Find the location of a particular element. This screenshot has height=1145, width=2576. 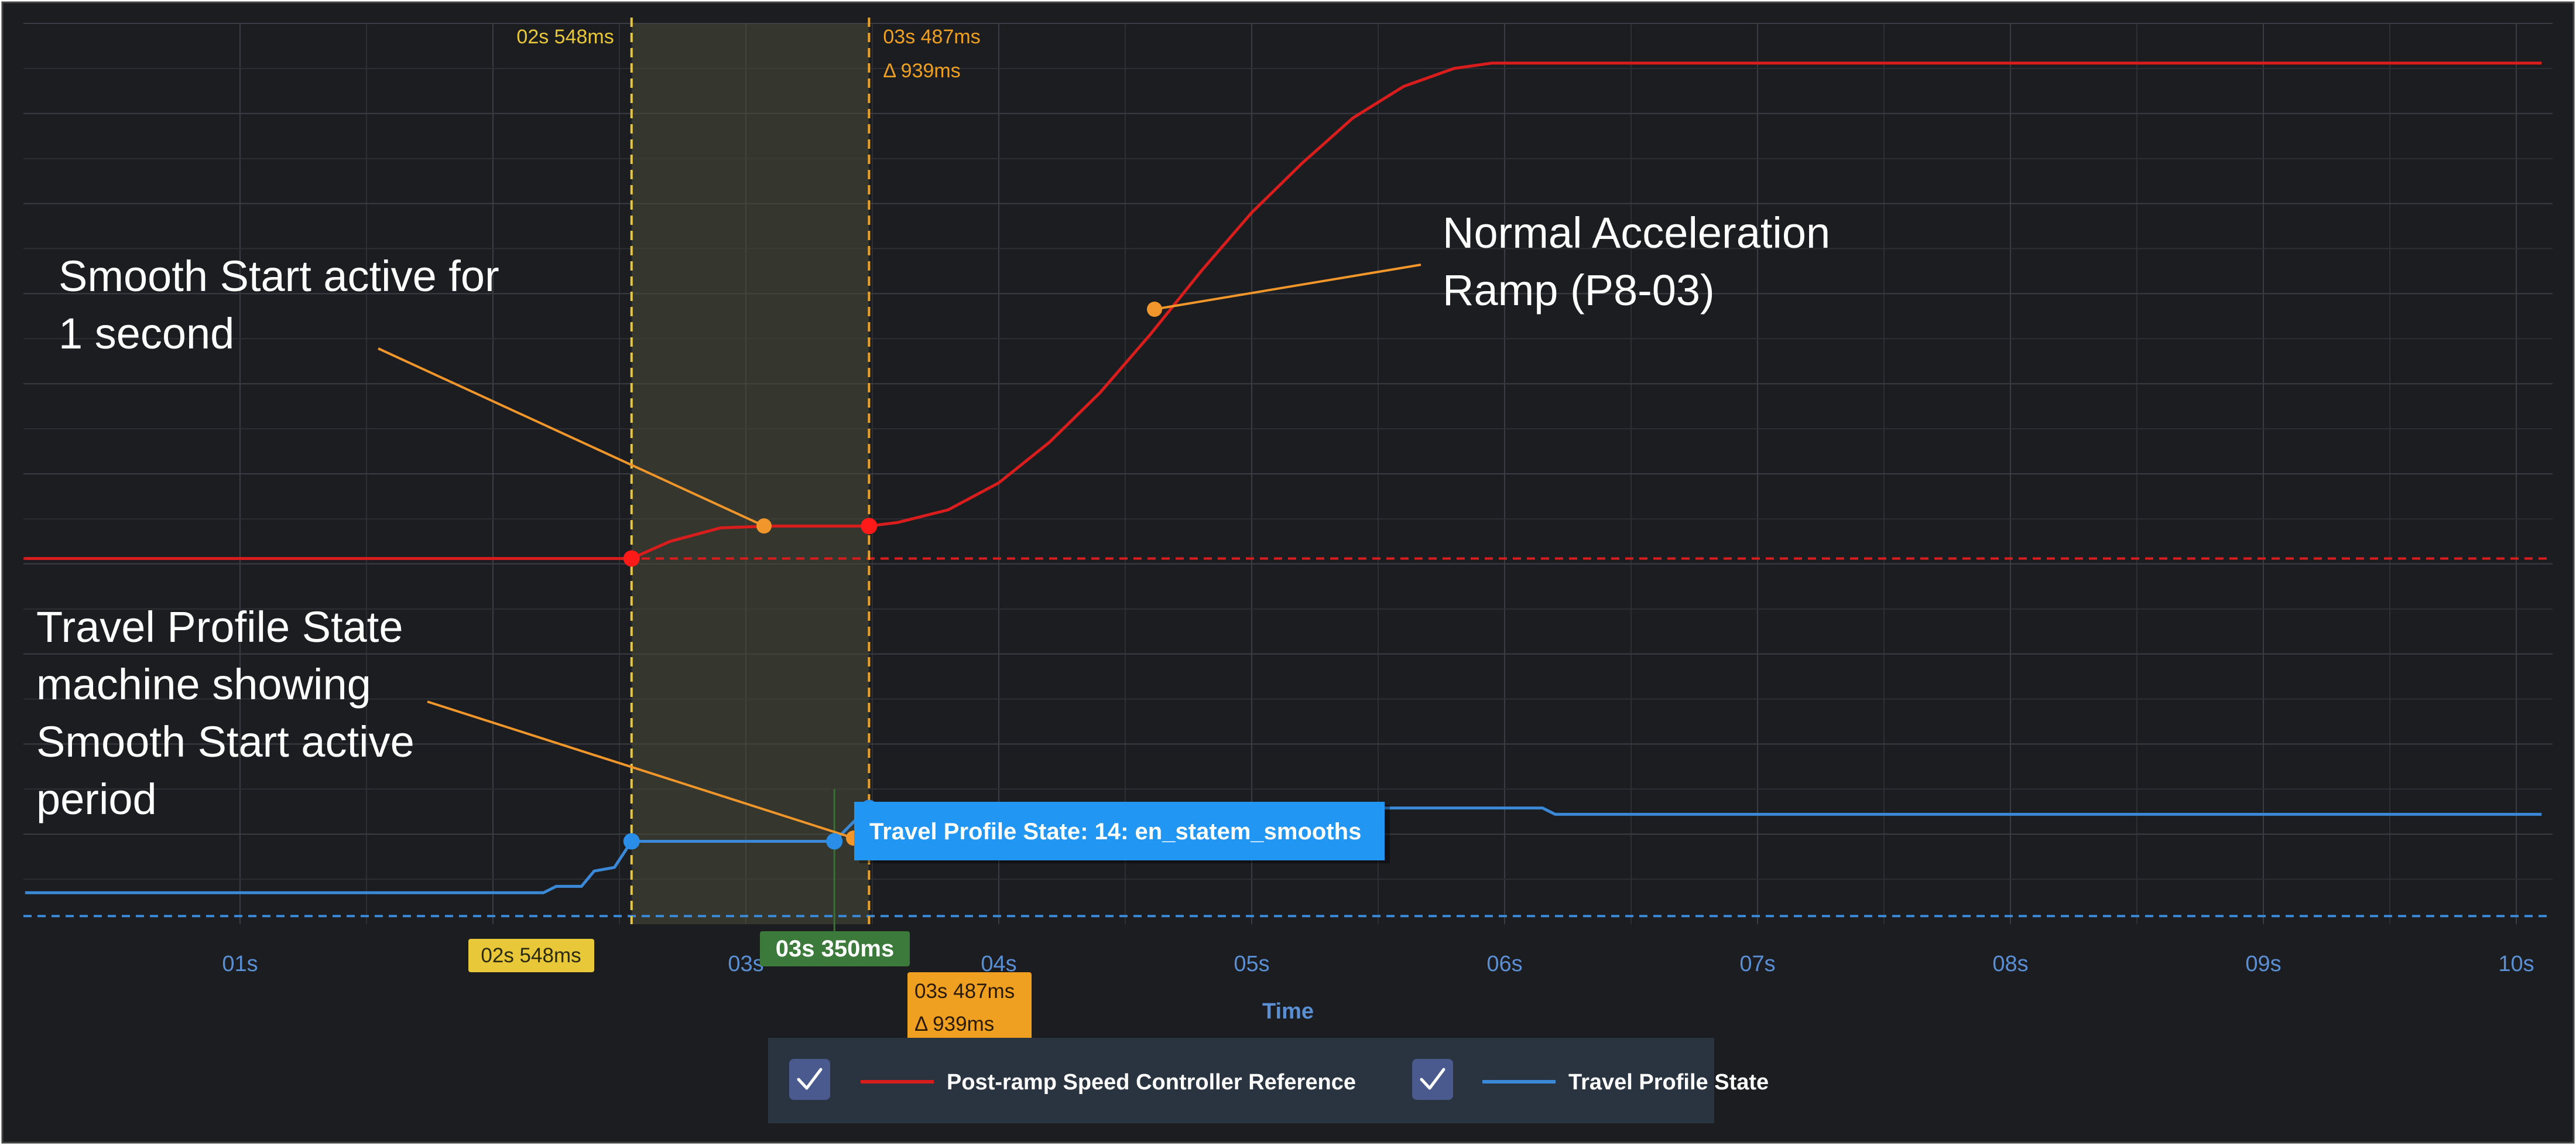

legend-item-travel-profile-state: Travel Profile State is located at coordinates (1590, 1079).